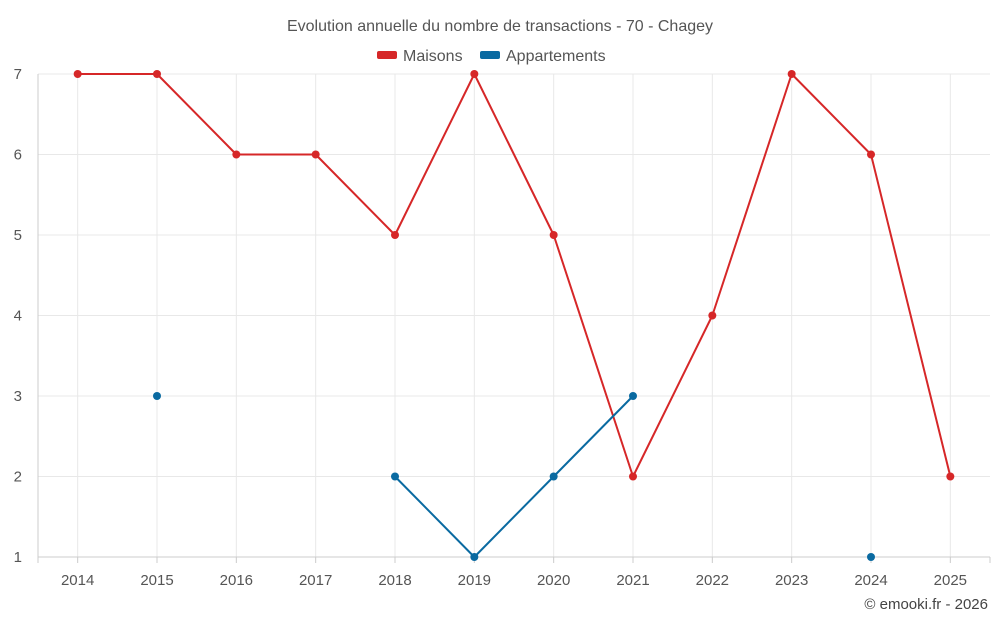 The width and height of the screenshot is (1000, 625). I want to click on x-tick-label: 2018, so click(394, 580).